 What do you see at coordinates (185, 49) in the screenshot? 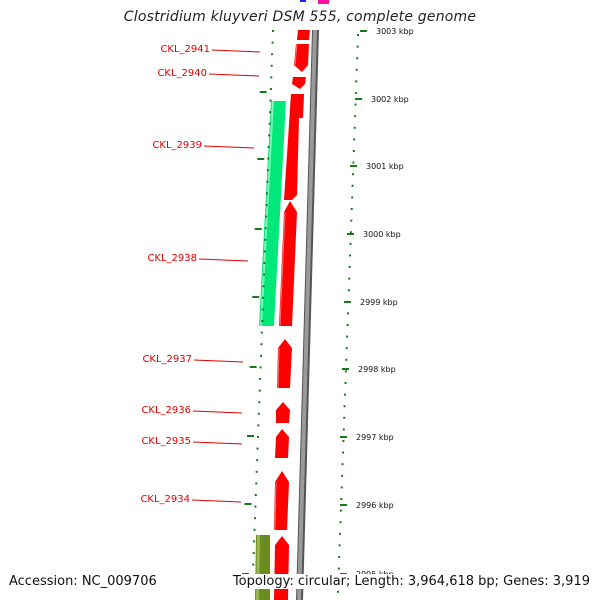
I see `gene-label: CKL_2941` at bounding box center [185, 49].